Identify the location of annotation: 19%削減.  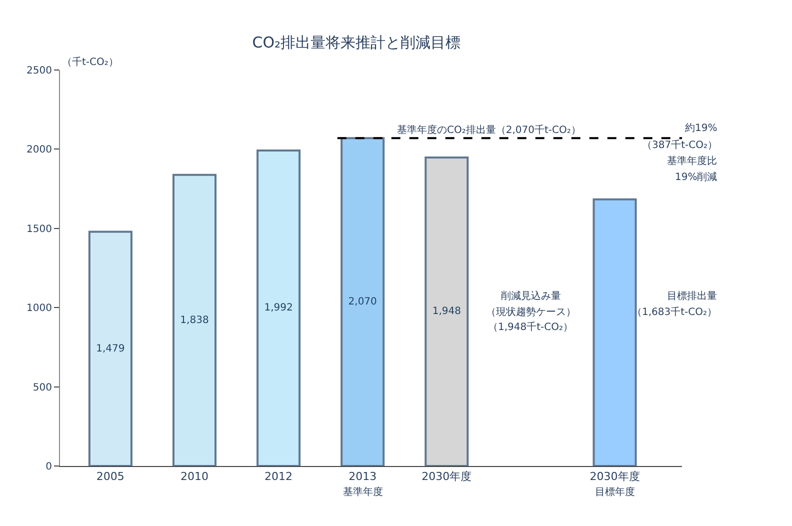
(696, 177).